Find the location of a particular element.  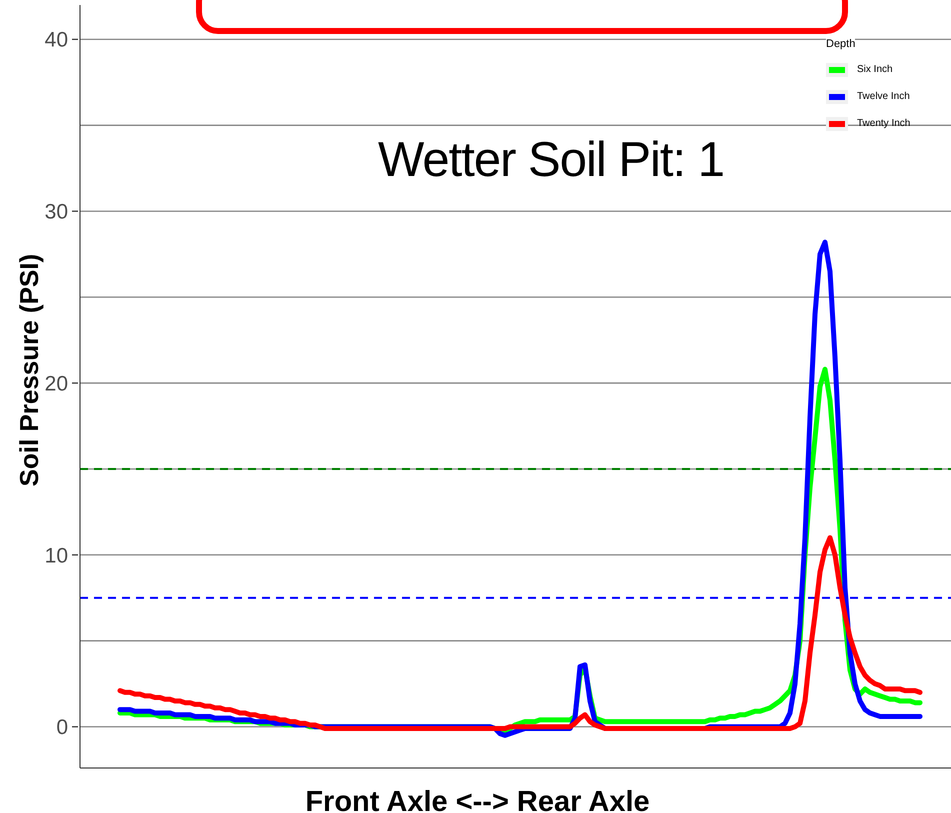

y-tick-label: 10 is located at coordinates (56, 556).